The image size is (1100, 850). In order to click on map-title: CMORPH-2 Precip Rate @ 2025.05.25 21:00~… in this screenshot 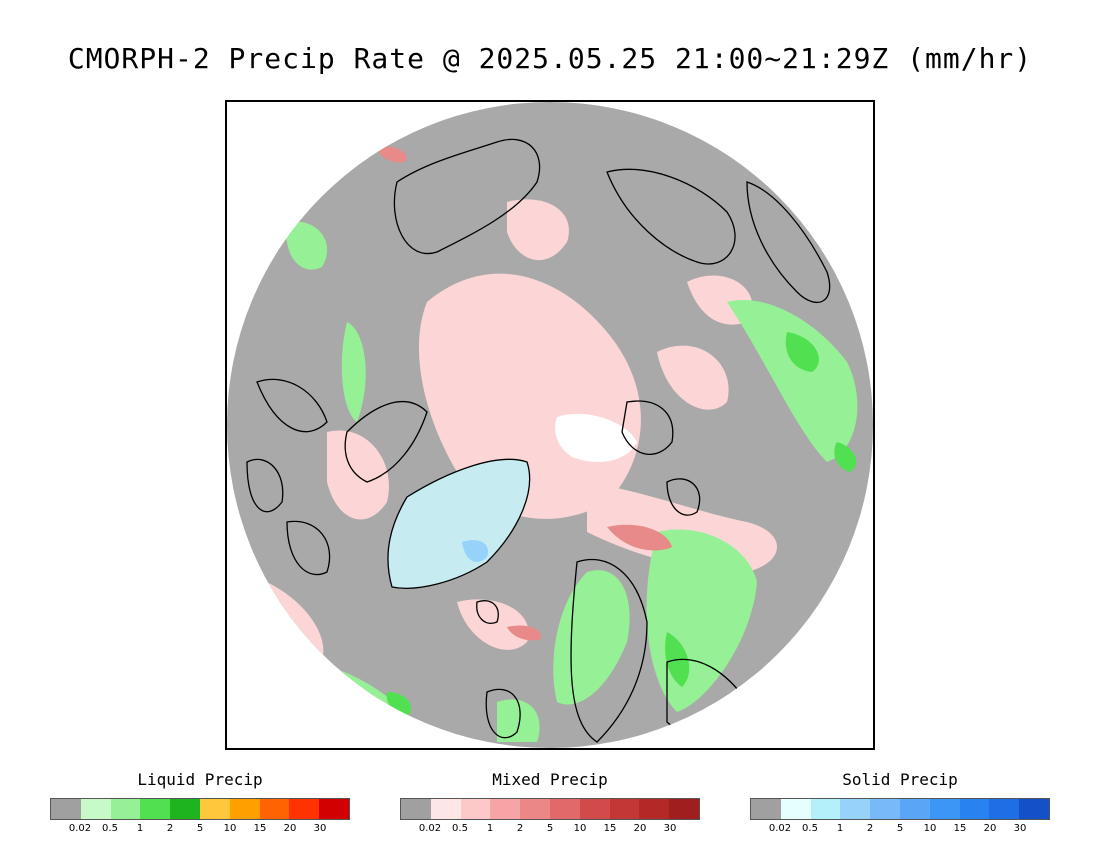, I will do `click(550, 58)`.